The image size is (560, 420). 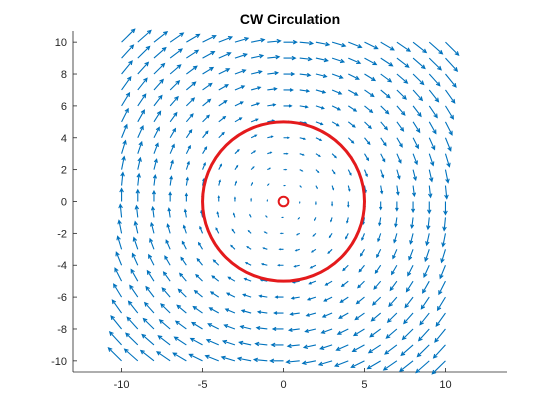 I want to click on y-tick-label: 6, so click(x=64, y=107).